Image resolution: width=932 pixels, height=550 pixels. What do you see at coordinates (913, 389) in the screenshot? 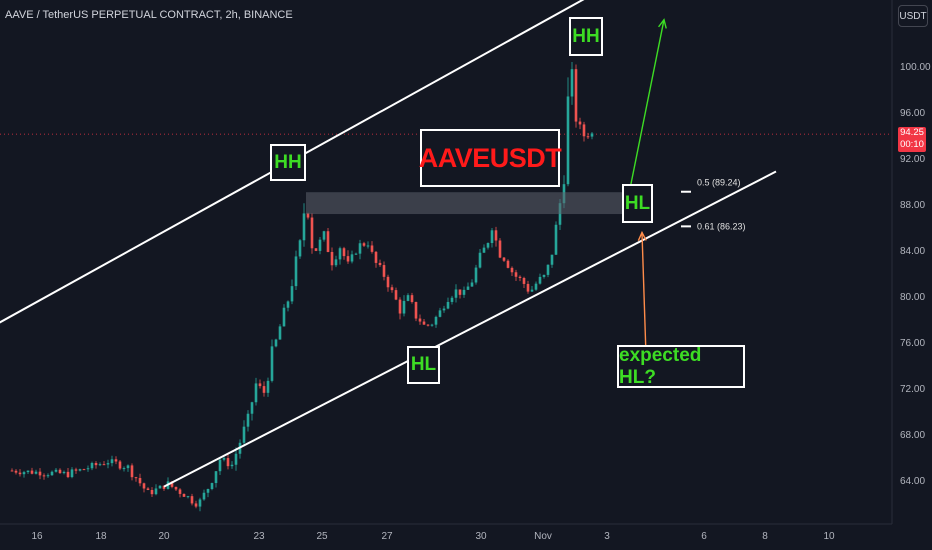
I see `price-axis-tick: 72.00` at bounding box center [913, 389].